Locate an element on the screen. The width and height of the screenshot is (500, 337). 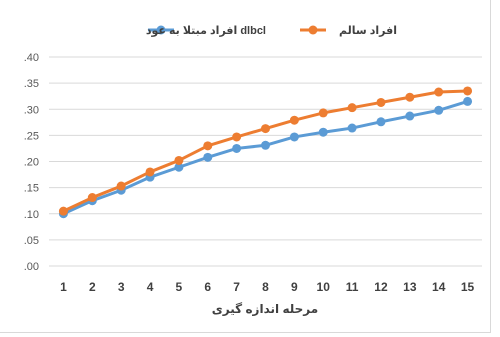
x-tick-label: 7 is located at coordinates (236, 287).